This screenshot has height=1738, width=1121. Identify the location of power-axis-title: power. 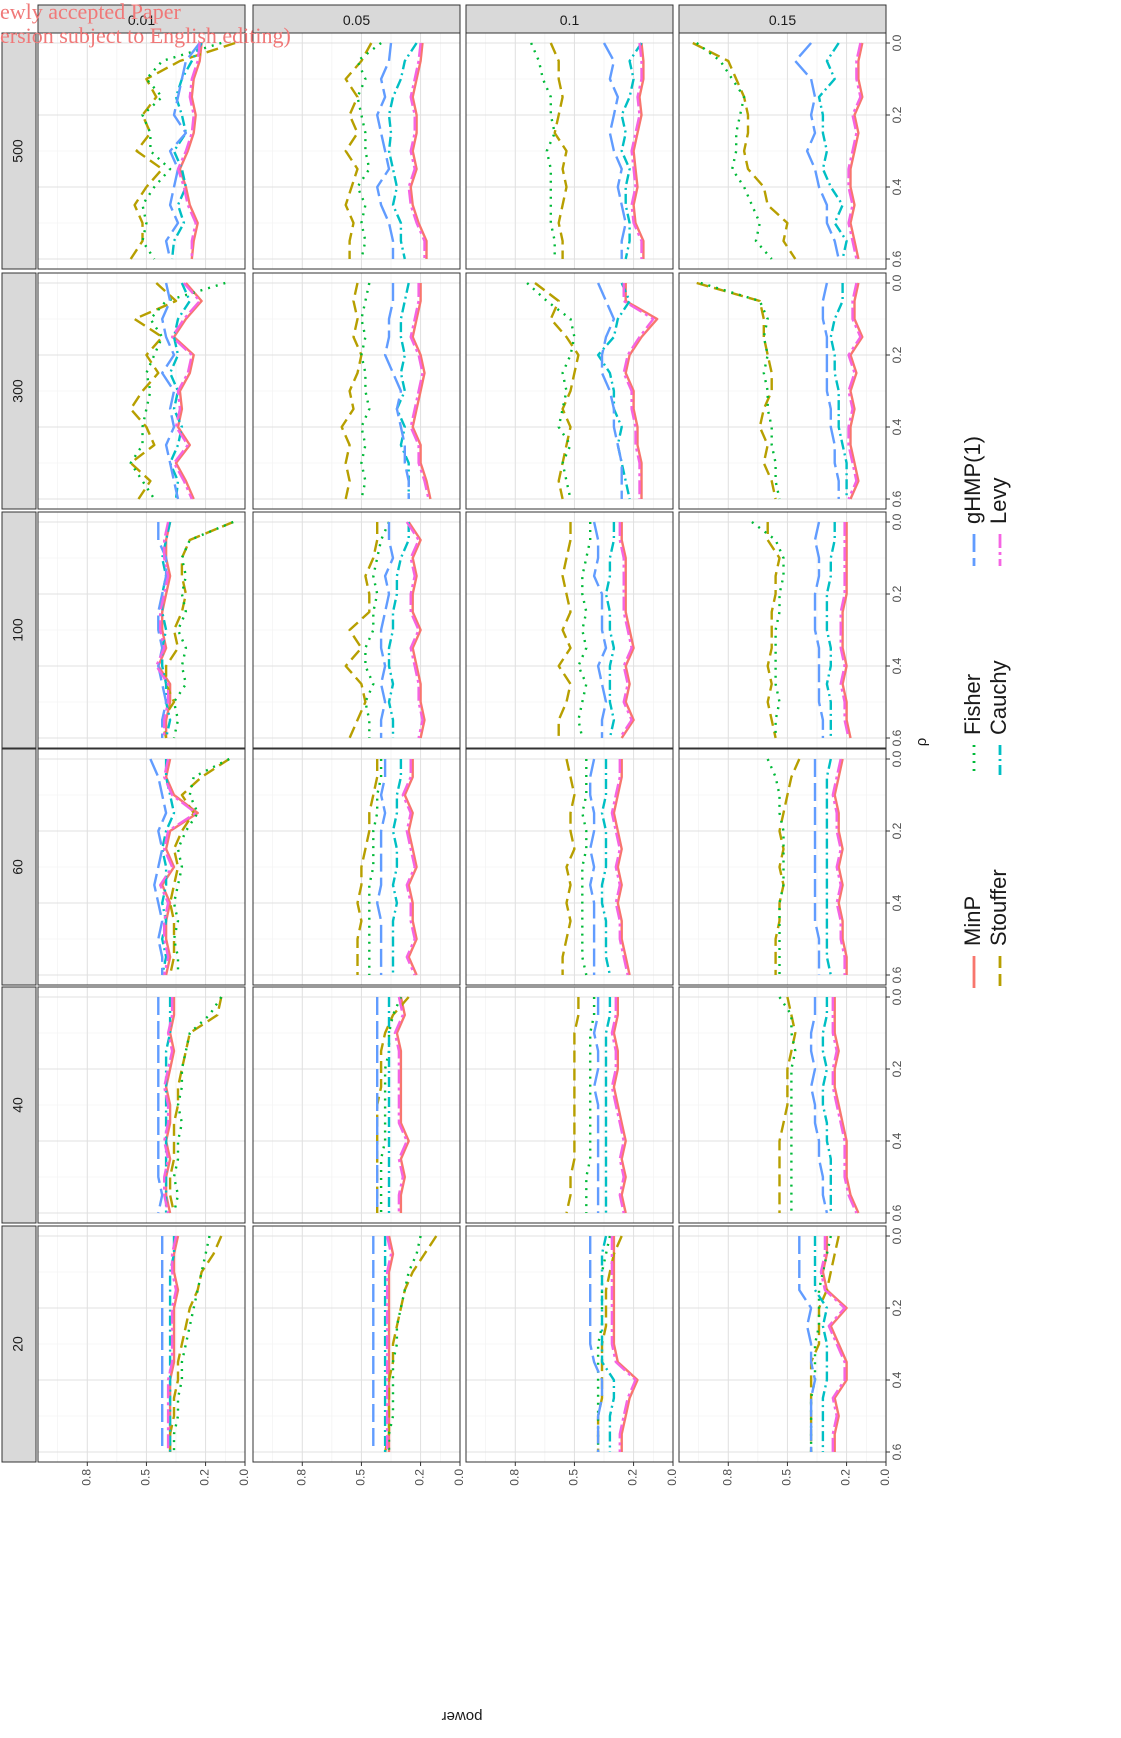
(462, 1716).